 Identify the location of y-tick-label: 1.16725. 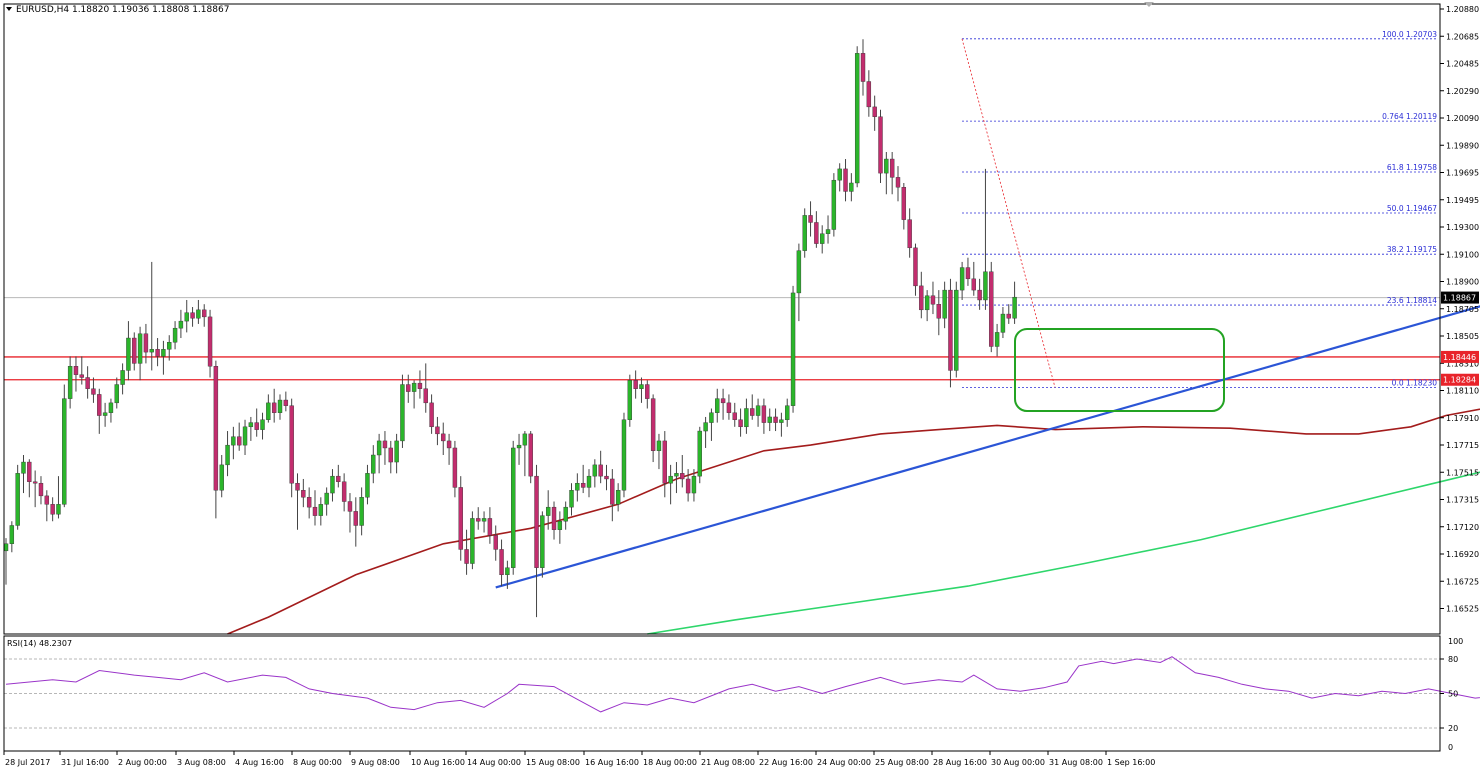
(1462, 581).